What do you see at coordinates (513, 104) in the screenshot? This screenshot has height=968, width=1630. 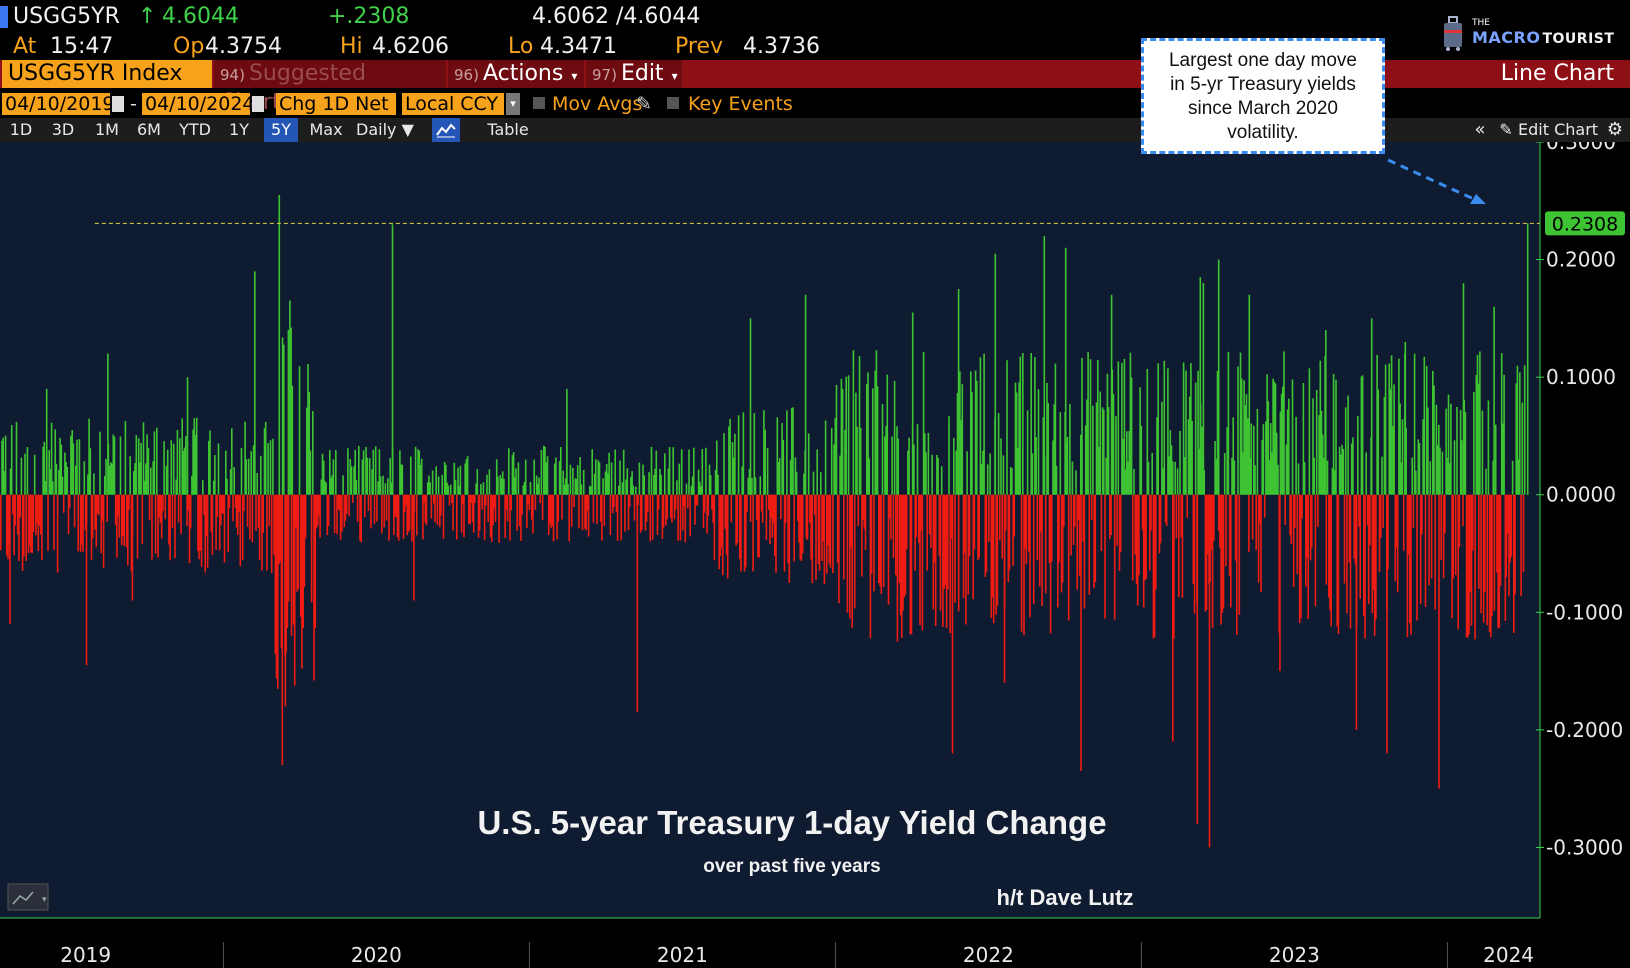 I see `chevron-down-icon: ▾` at bounding box center [513, 104].